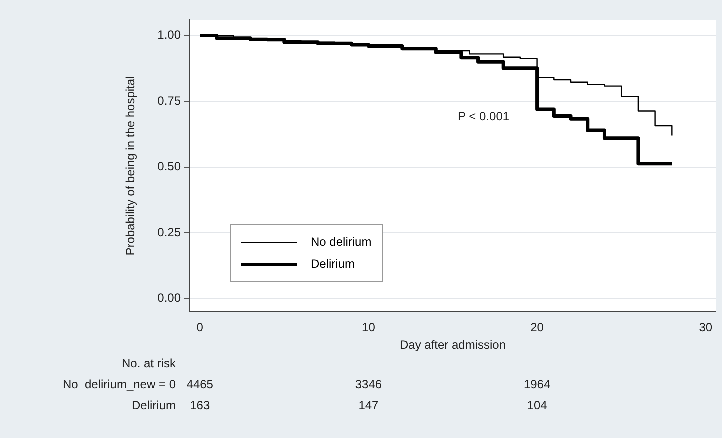  I want to click on text: No. at risk, so click(149, 363).